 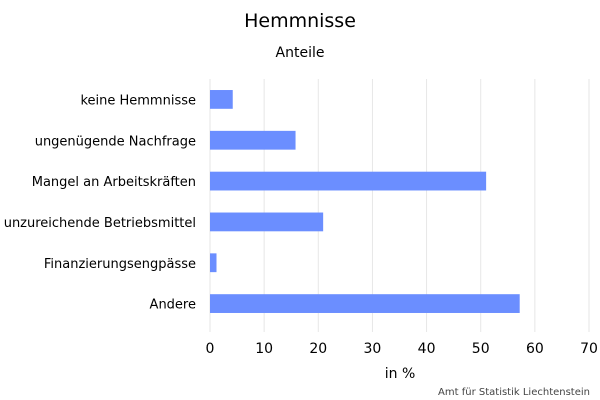 What do you see at coordinates (120, 264) in the screenshot?
I see `category-label: Finanzierungsengpässe` at bounding box center [120, 264].